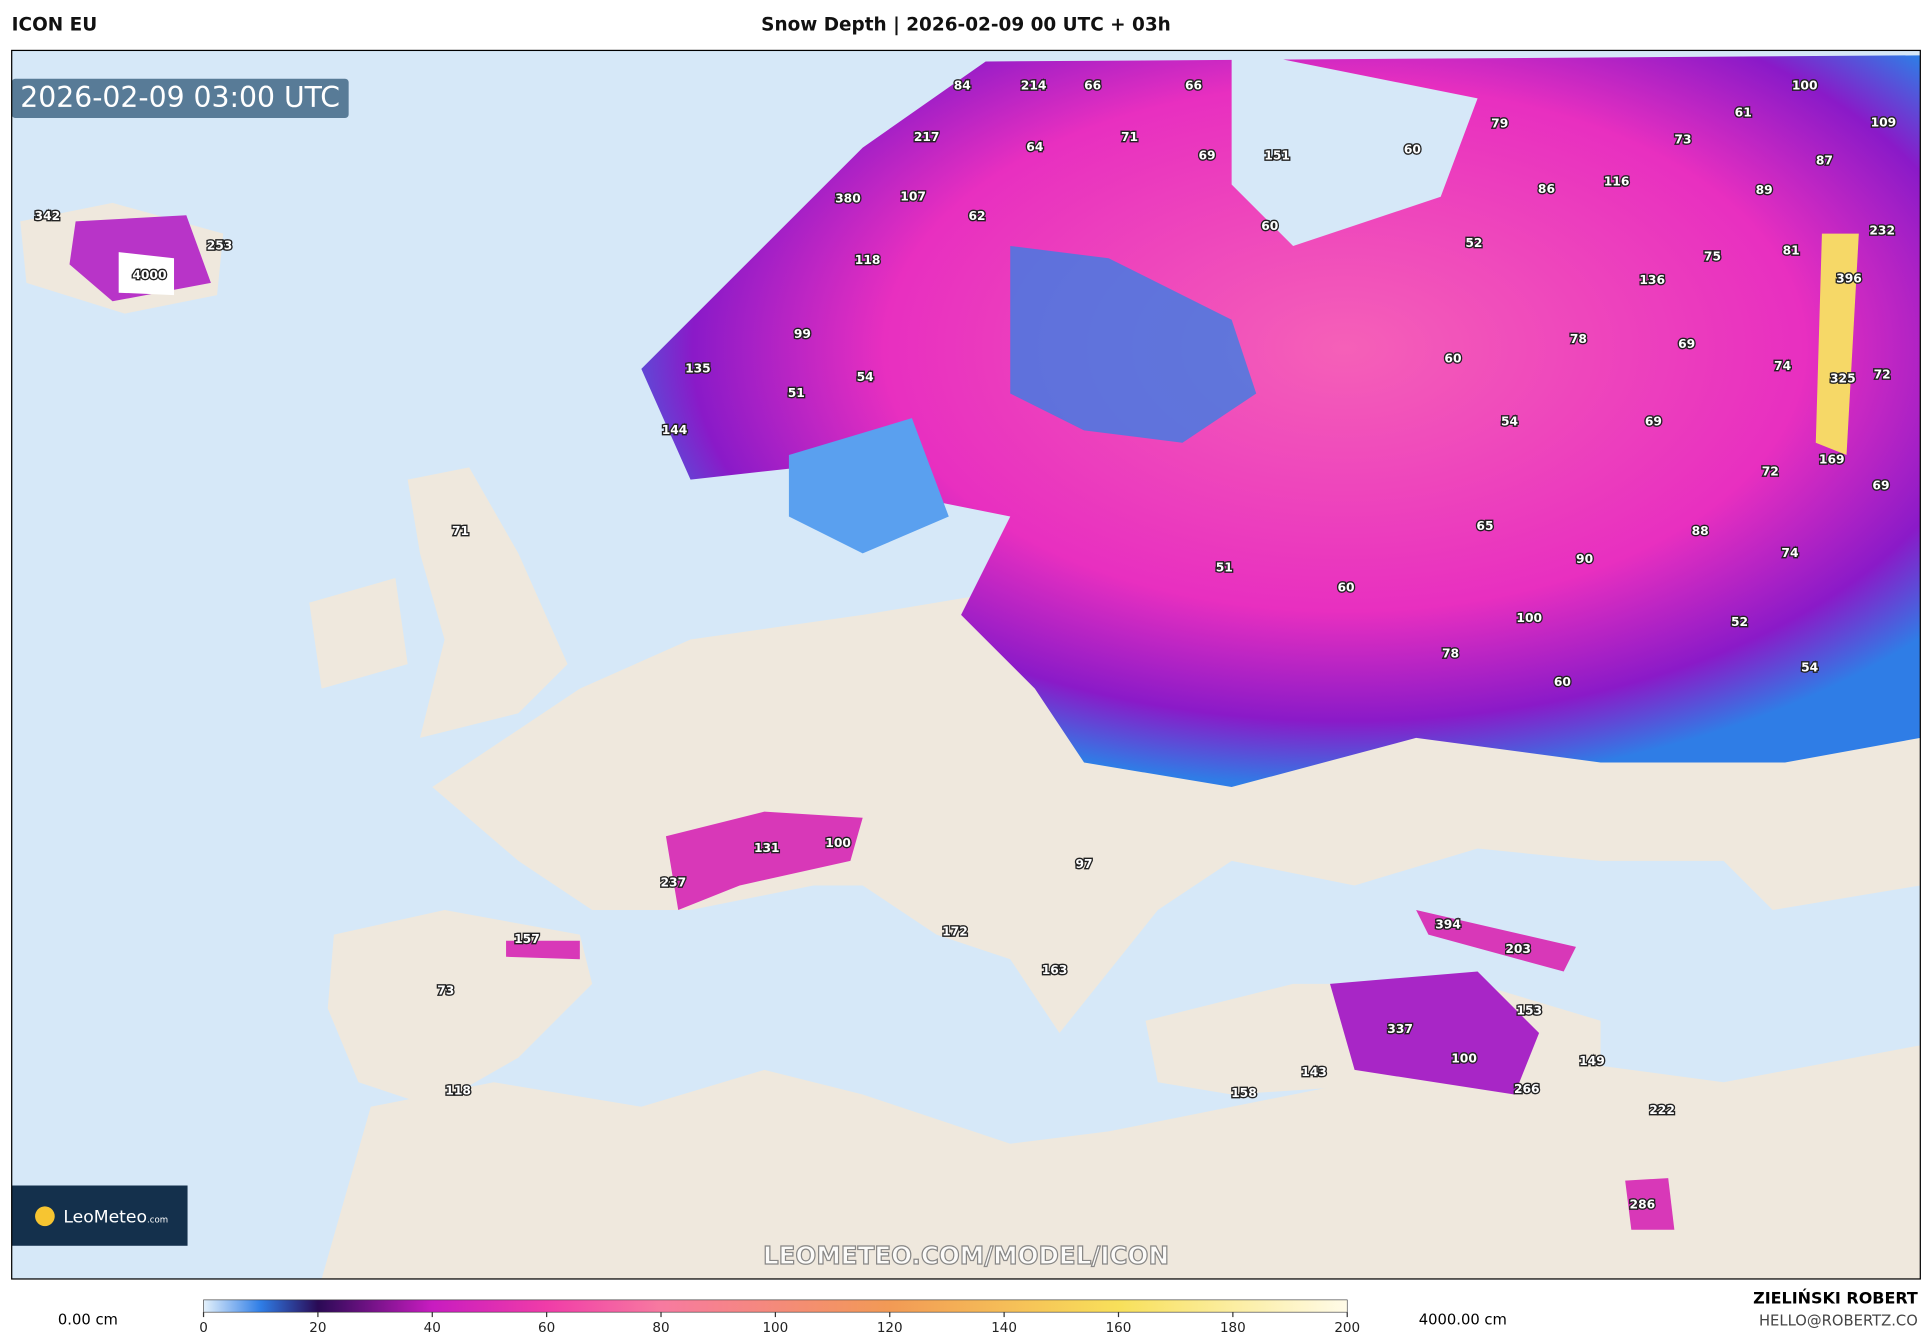 Image resolution: width=1932 pixels, height=1338 pixels. I want to click on snow-depth-label: 169, so click(1832, 459).